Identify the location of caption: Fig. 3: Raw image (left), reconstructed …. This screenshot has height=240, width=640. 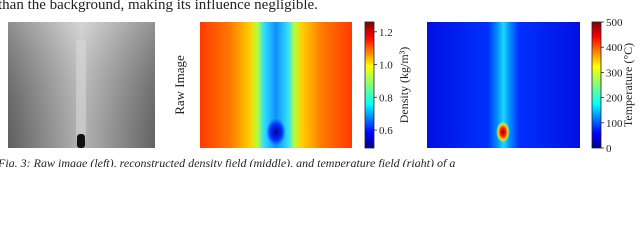
(227, 161).